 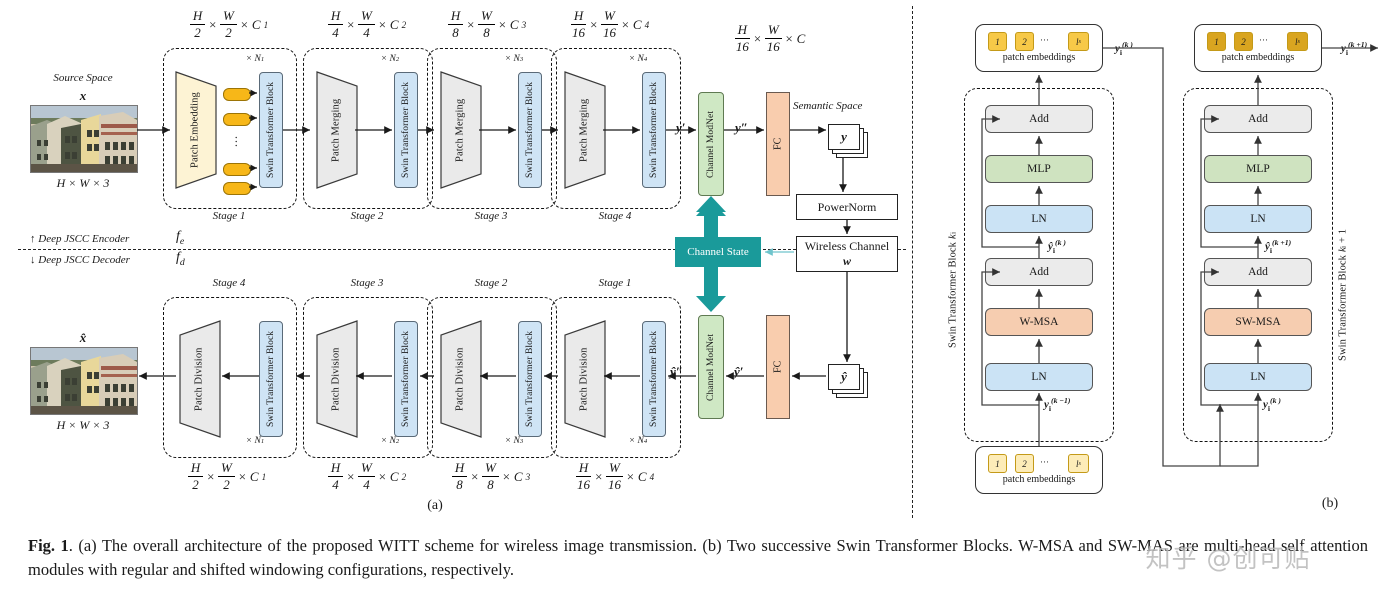 What do you see at coordinates (406, 379) in the screenshot?
I see `decoder-stage-3-swin-block` at bounding box center [406, 379].